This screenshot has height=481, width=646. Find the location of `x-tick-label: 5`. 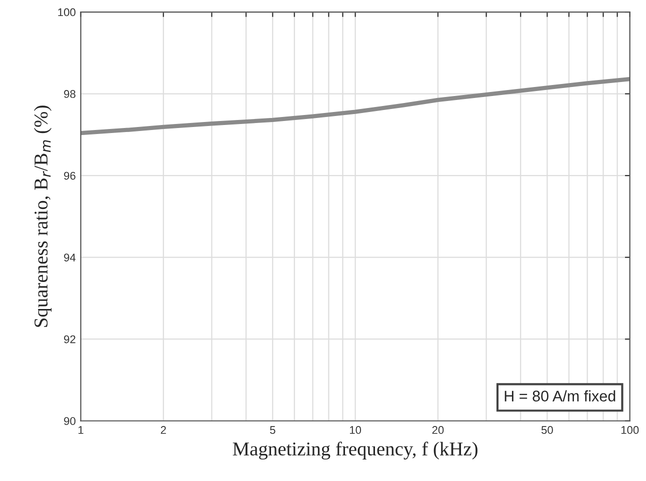

x-tick-label: 5 is located at coordinates (273, 430).